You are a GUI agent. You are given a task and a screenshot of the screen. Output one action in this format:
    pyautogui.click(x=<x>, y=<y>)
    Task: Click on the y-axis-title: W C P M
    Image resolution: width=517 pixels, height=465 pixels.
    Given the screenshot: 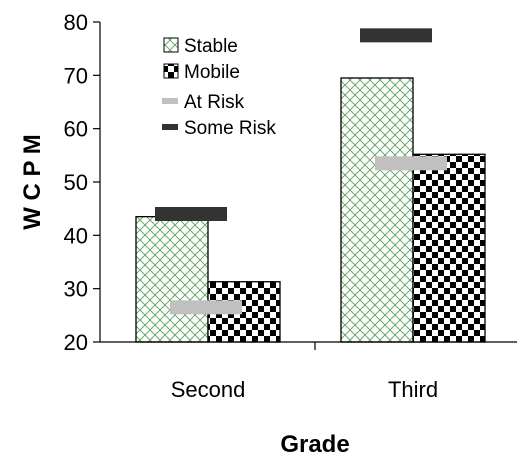 What is the action you would take?
    pyautogui.click(x=32, y=182)
    